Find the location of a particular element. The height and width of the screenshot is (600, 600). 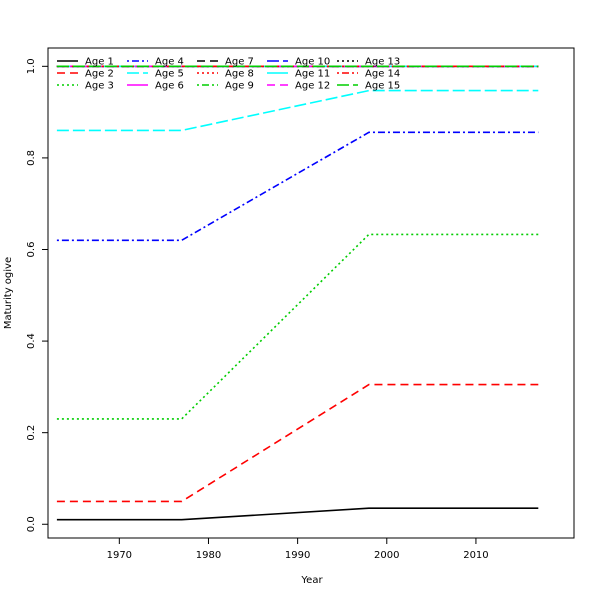

legend-label-age-1: Age 1 is located at coordinates (99, 62).